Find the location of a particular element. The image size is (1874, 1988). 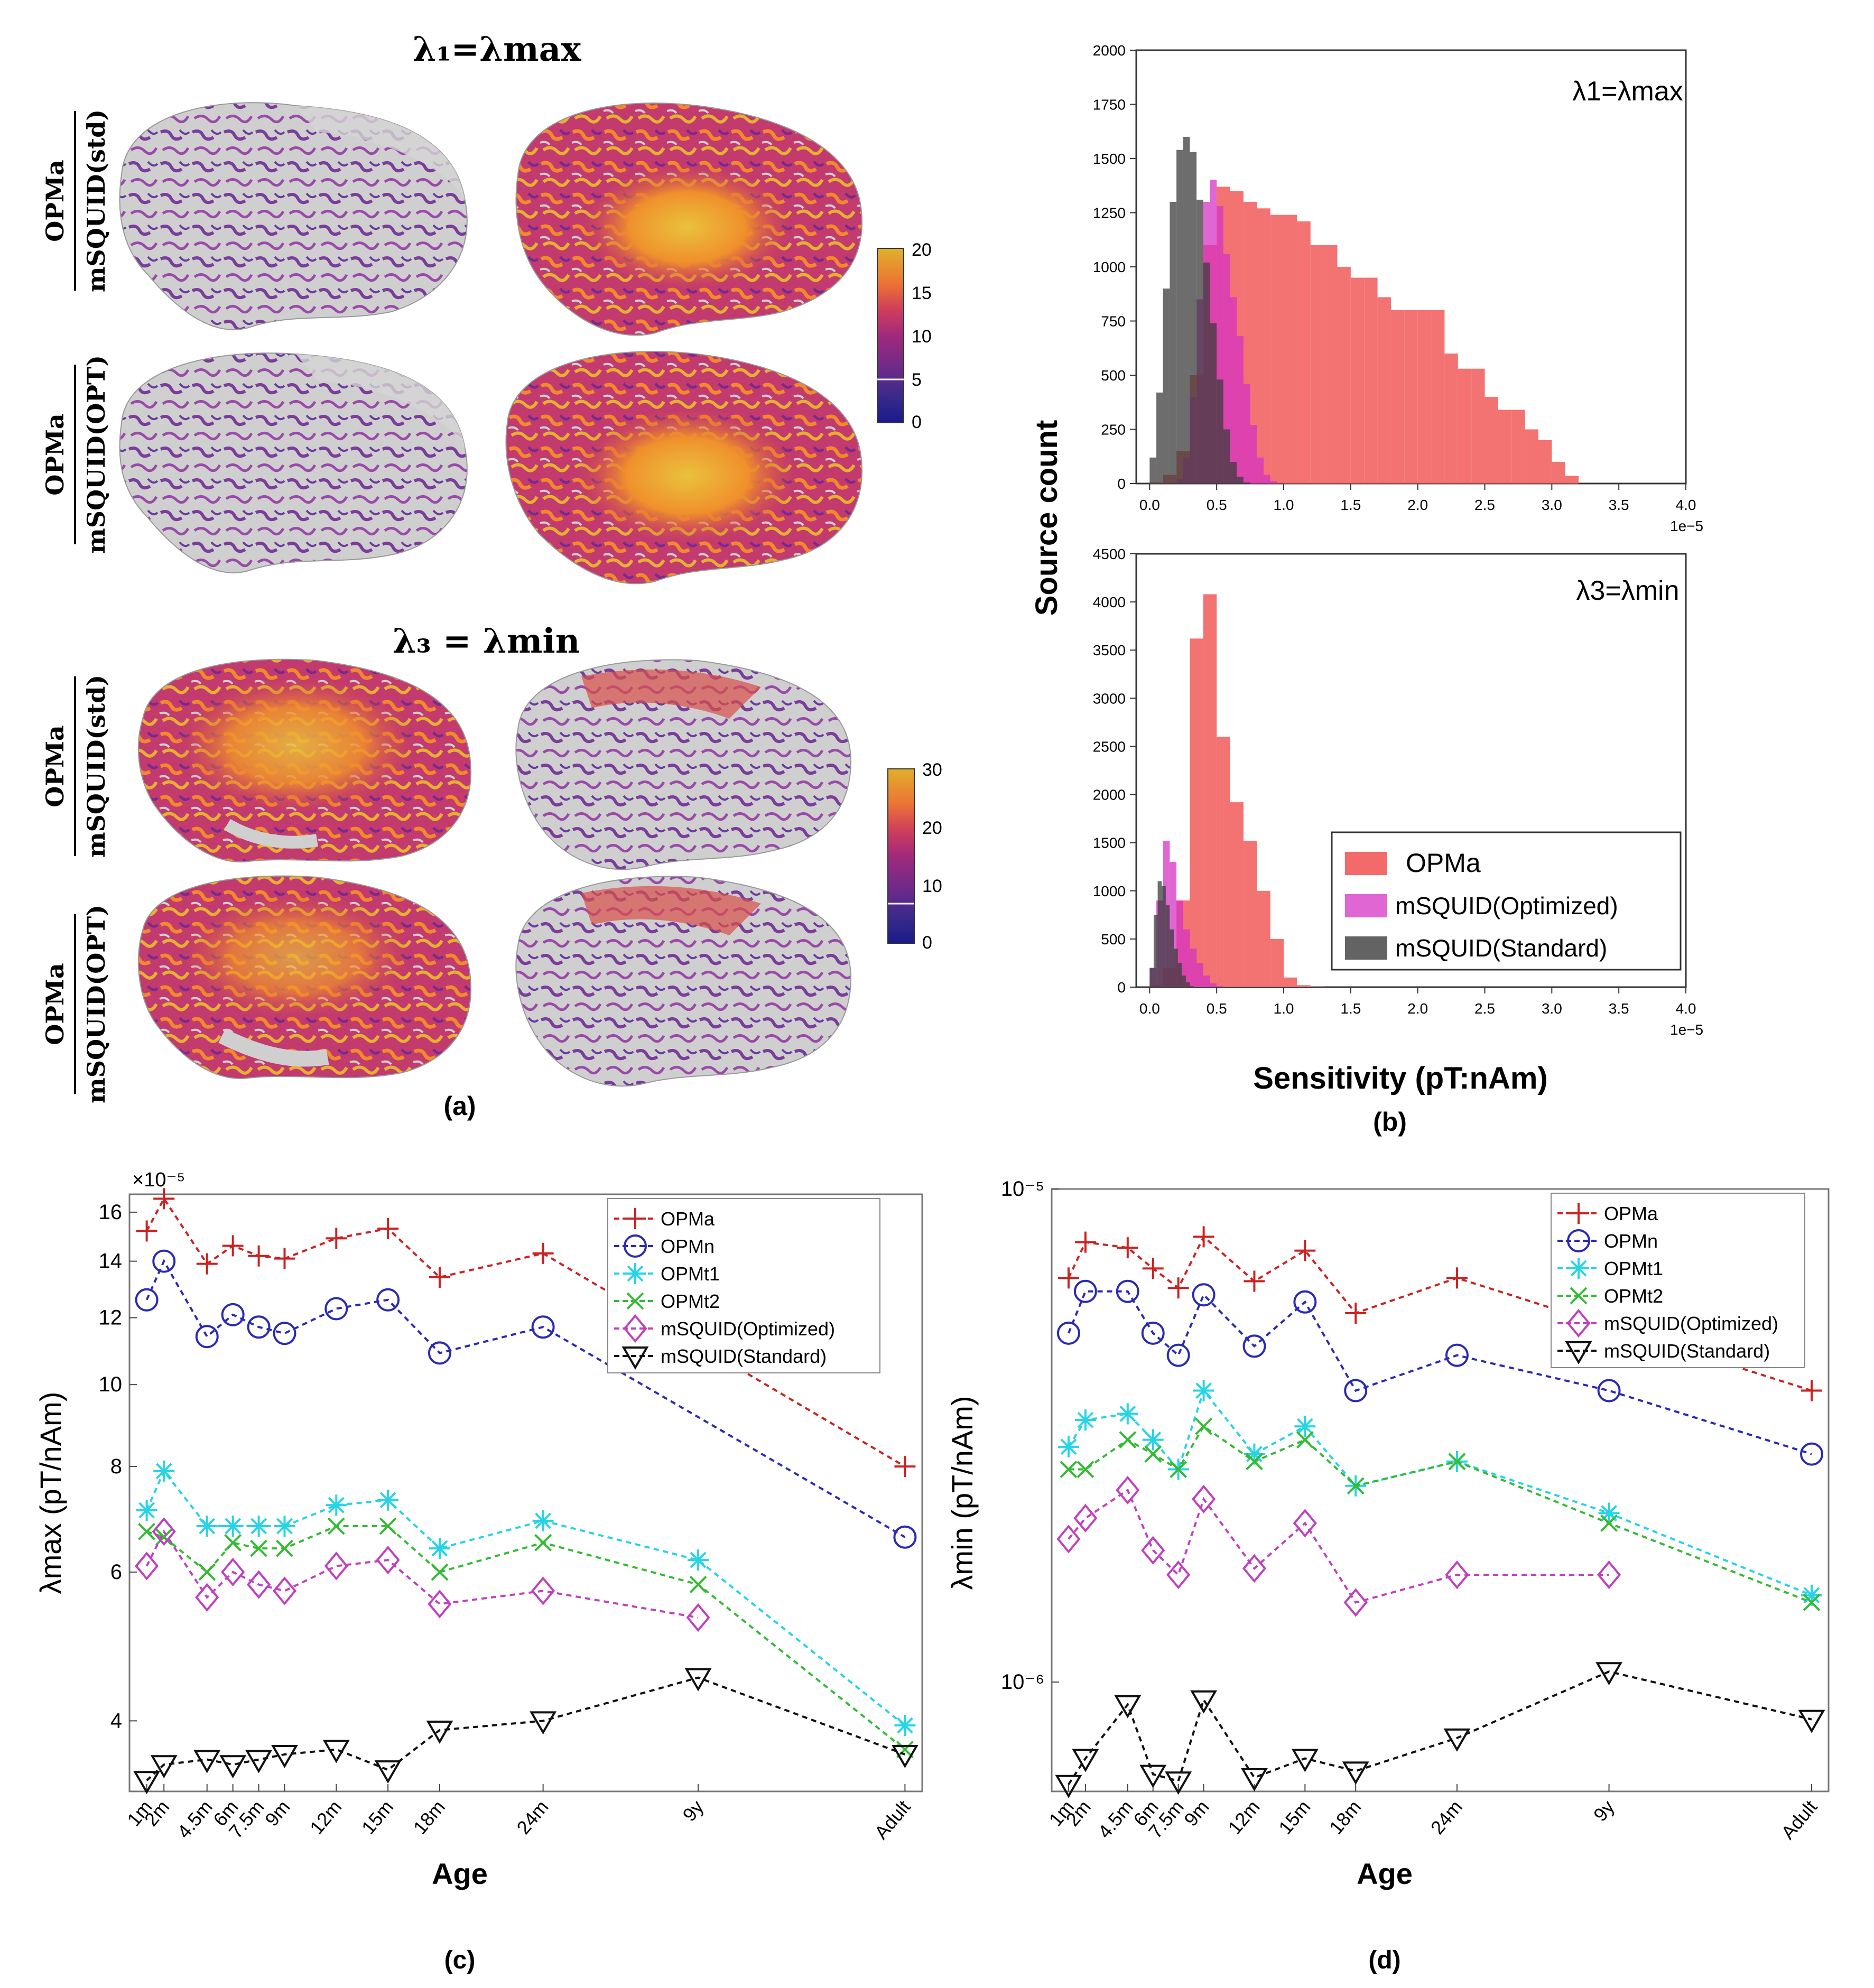

x-tick-label: 9y is located at coordinates (693, 1810).